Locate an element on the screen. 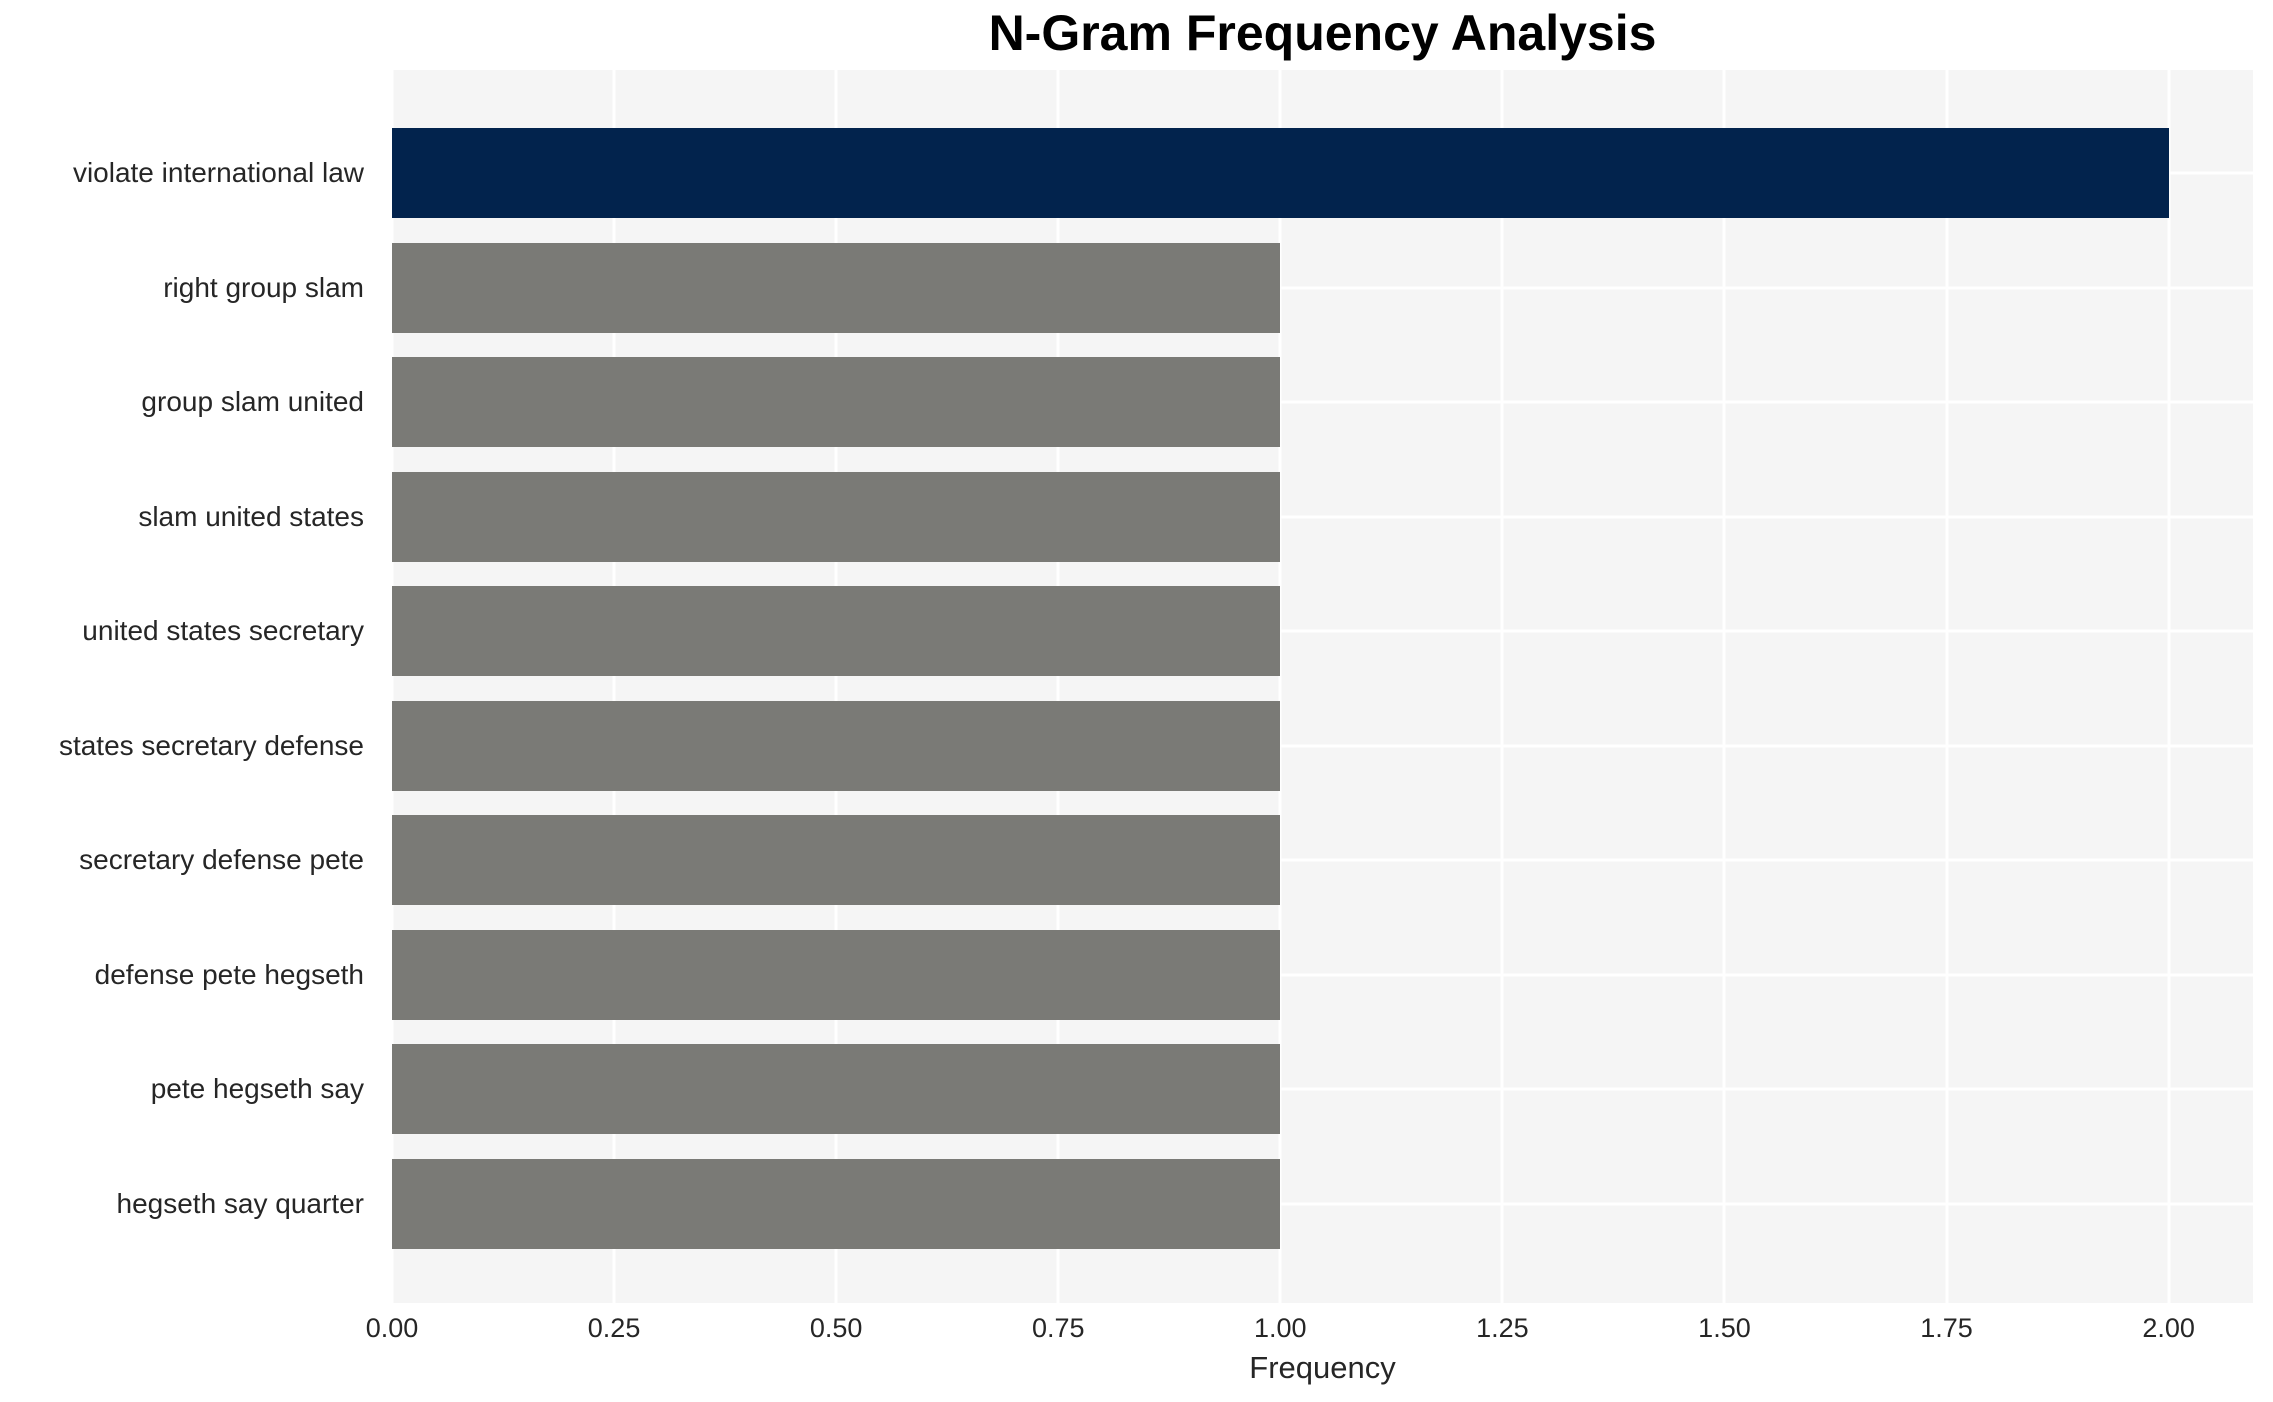 The image size is (2273, 1402). x-tick-label: 0.00 is located at coordinates (392, 1328).